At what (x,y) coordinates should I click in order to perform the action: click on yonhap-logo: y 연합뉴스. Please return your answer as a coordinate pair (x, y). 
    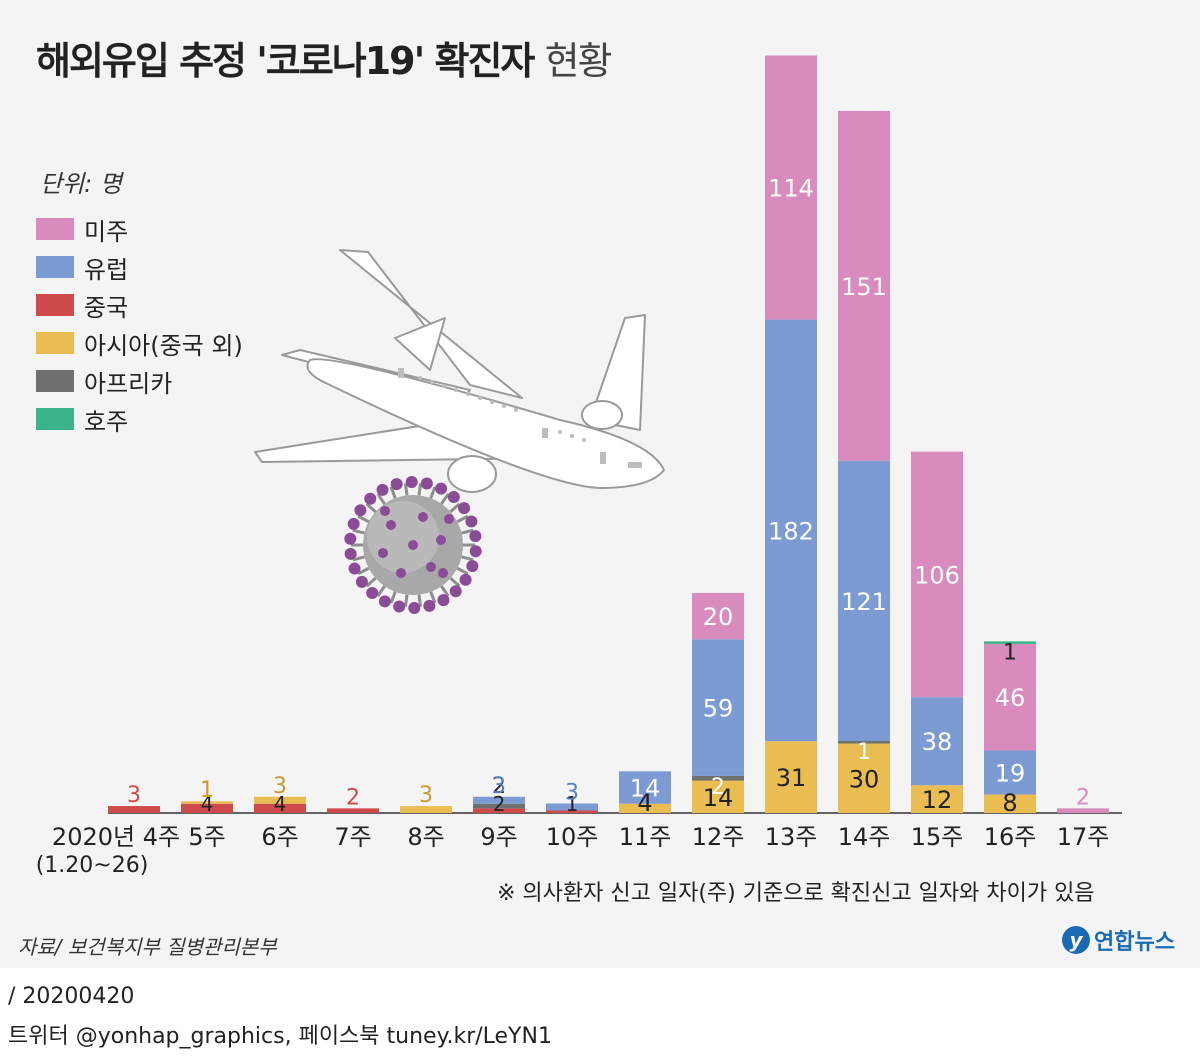
    Looking at the image, I should click on (1118, 940).